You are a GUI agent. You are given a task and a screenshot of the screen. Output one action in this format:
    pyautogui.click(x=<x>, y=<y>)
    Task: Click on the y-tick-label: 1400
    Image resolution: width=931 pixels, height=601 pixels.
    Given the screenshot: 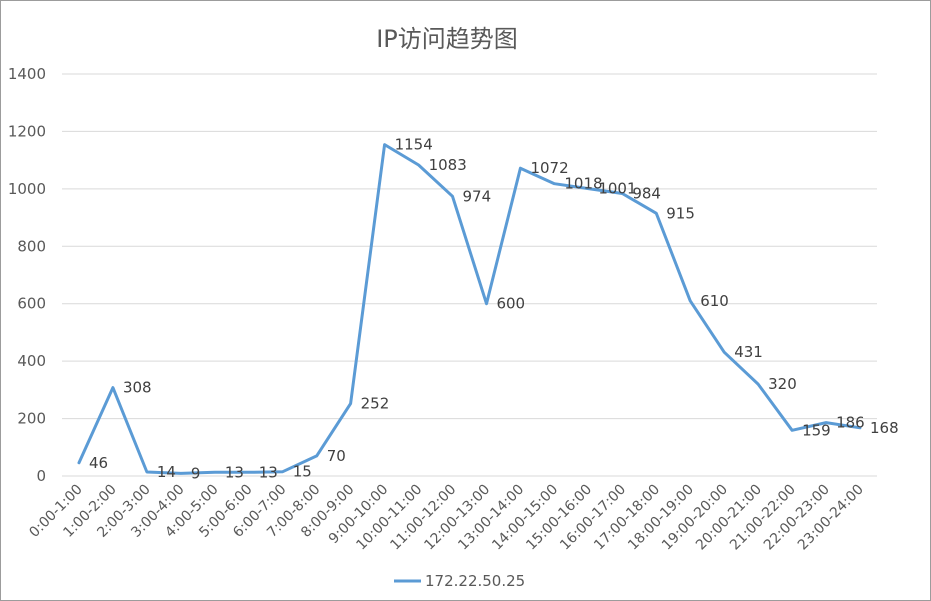 What is the action you would take?
    pyautogui.click(x=27, y=74)
    